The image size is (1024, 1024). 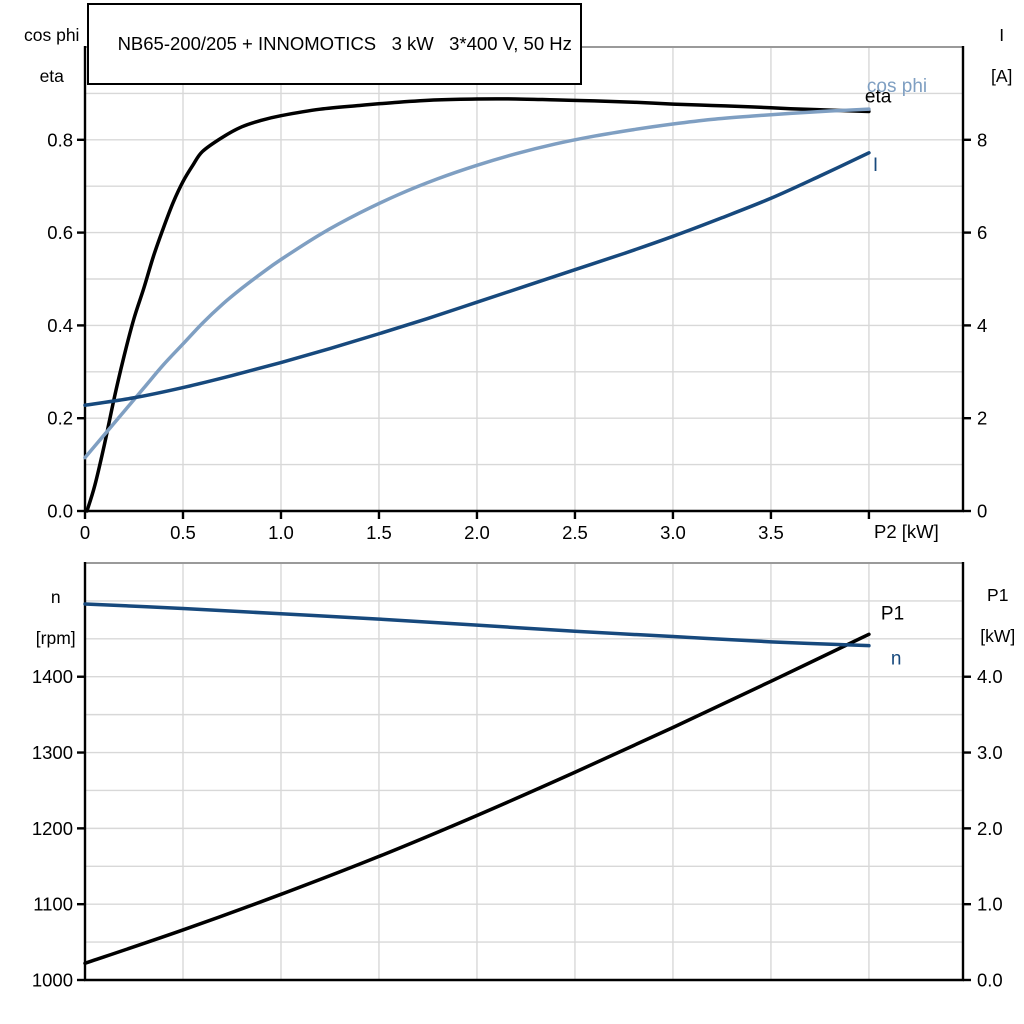 I want to click on top-left-axis-label: cos phi eta, so click(x=42, y=55).